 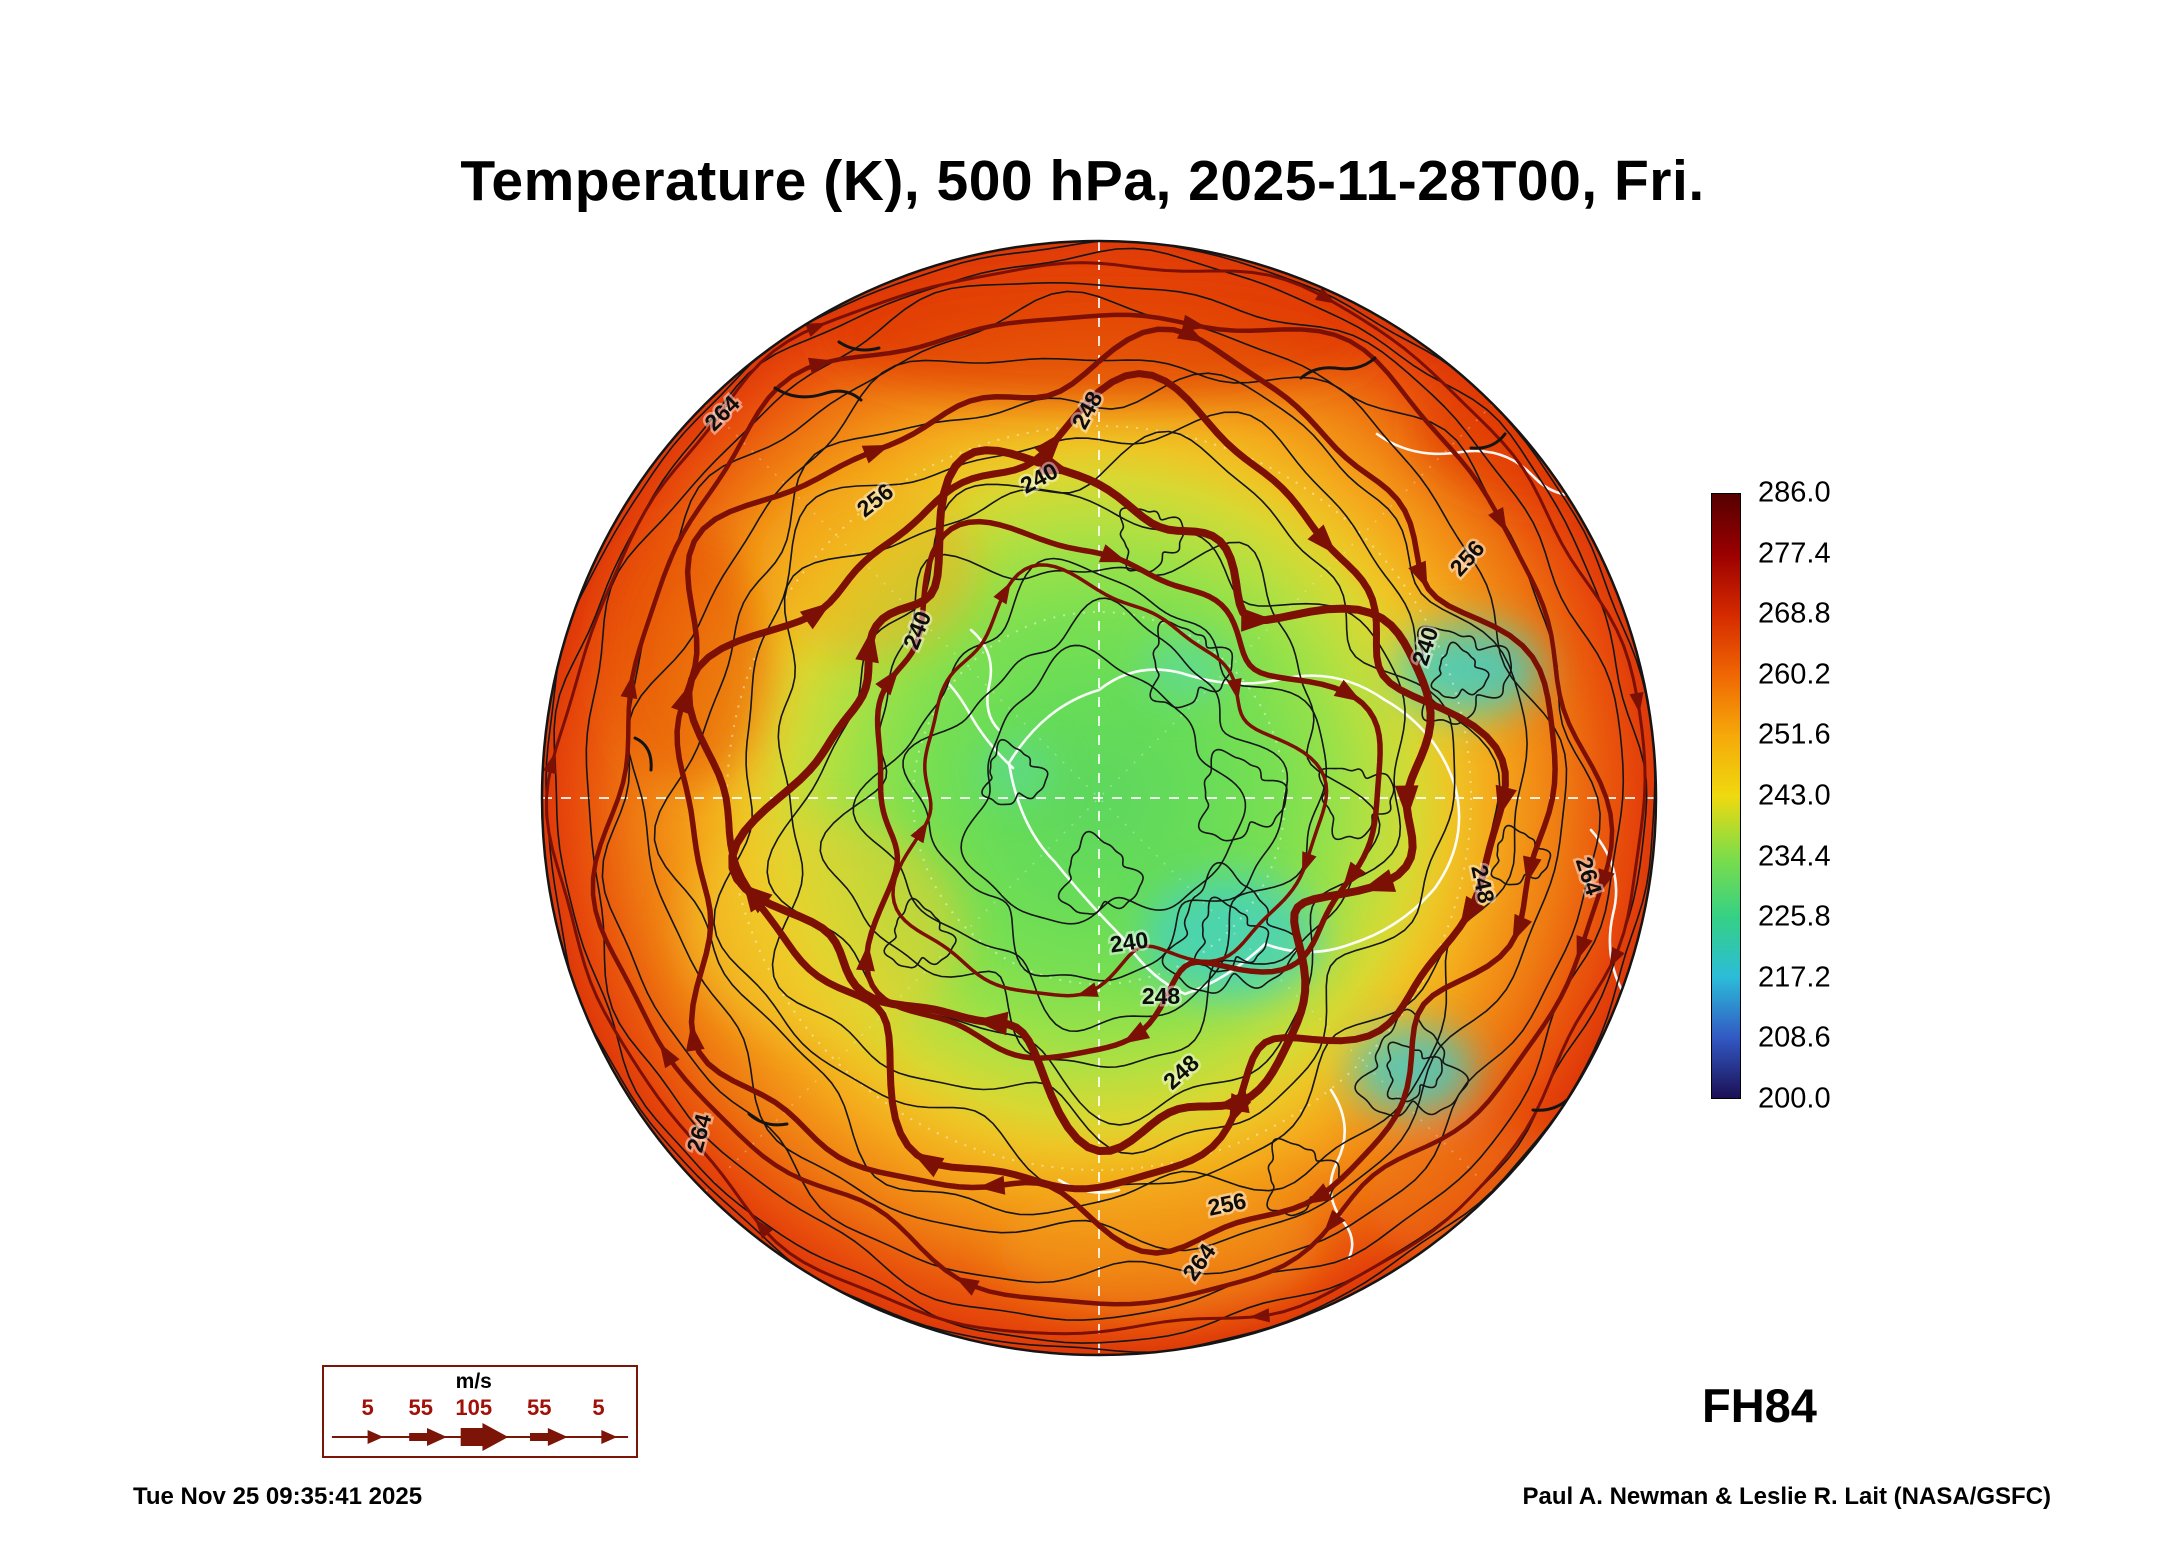 What do you see at coordinates (1794, 1037) in the screenshot?
I see `colorbar-tick: 208.6` at bounding box center [1794, 1037].